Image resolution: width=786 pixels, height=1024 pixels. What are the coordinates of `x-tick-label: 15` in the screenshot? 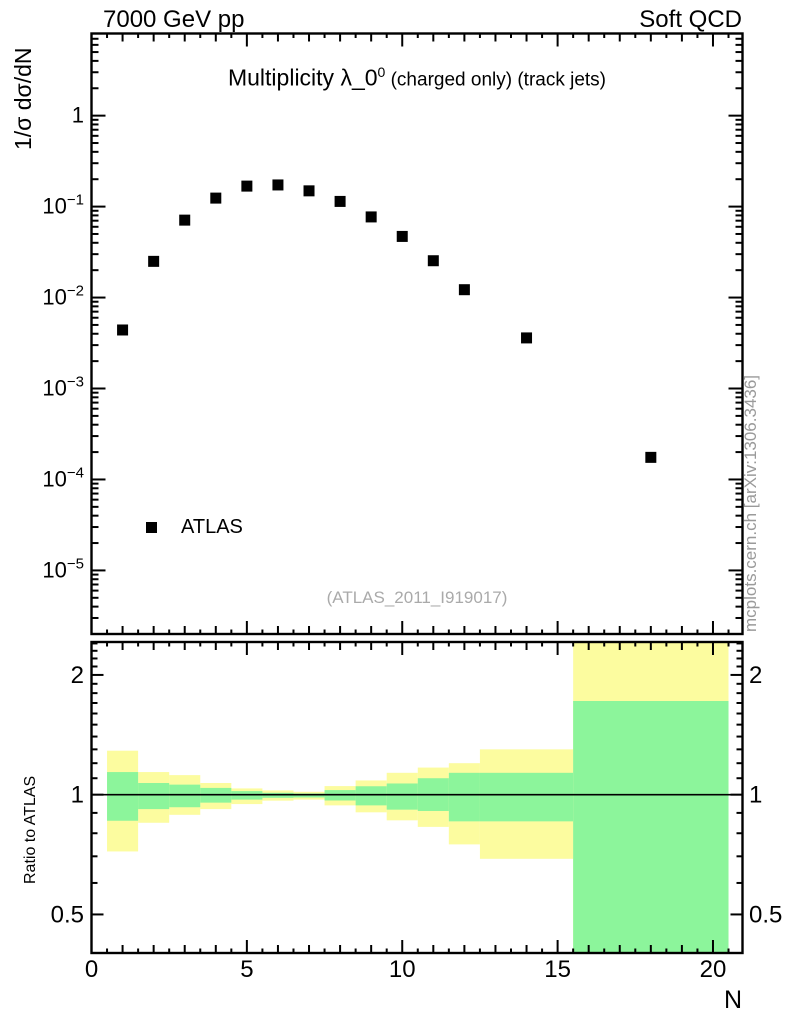 It's located at (557, 969).